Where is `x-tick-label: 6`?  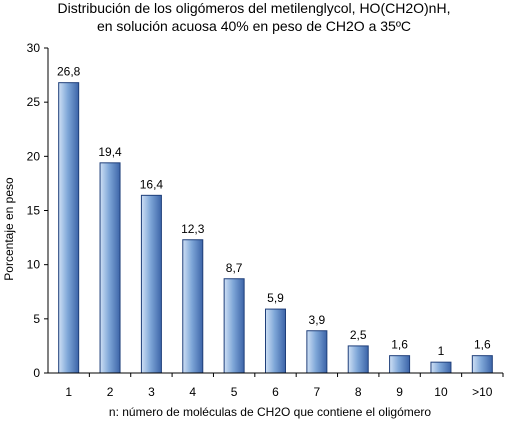 x-tick-label: 6 is located at coordinates (275, 392).